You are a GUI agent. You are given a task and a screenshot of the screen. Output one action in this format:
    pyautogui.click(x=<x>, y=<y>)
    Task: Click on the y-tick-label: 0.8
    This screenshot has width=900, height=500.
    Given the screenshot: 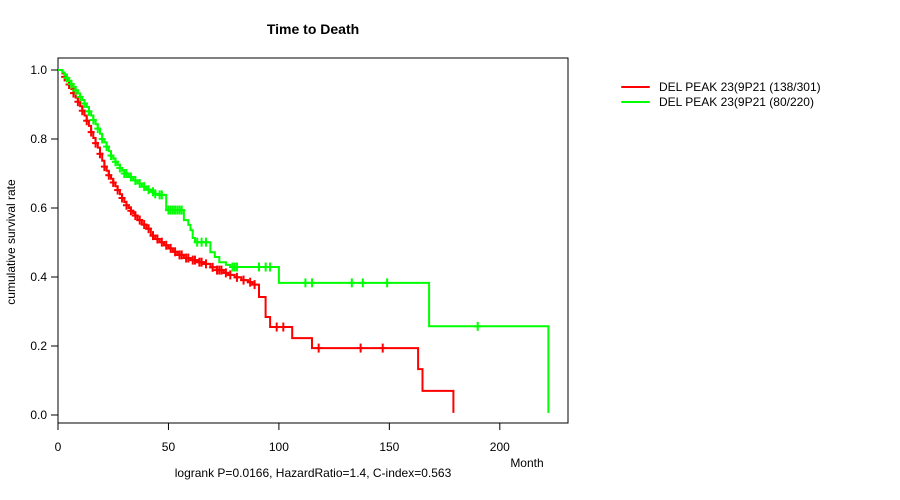 What is the action you would take?
    pyautogui.click(x=38, y=139)
    